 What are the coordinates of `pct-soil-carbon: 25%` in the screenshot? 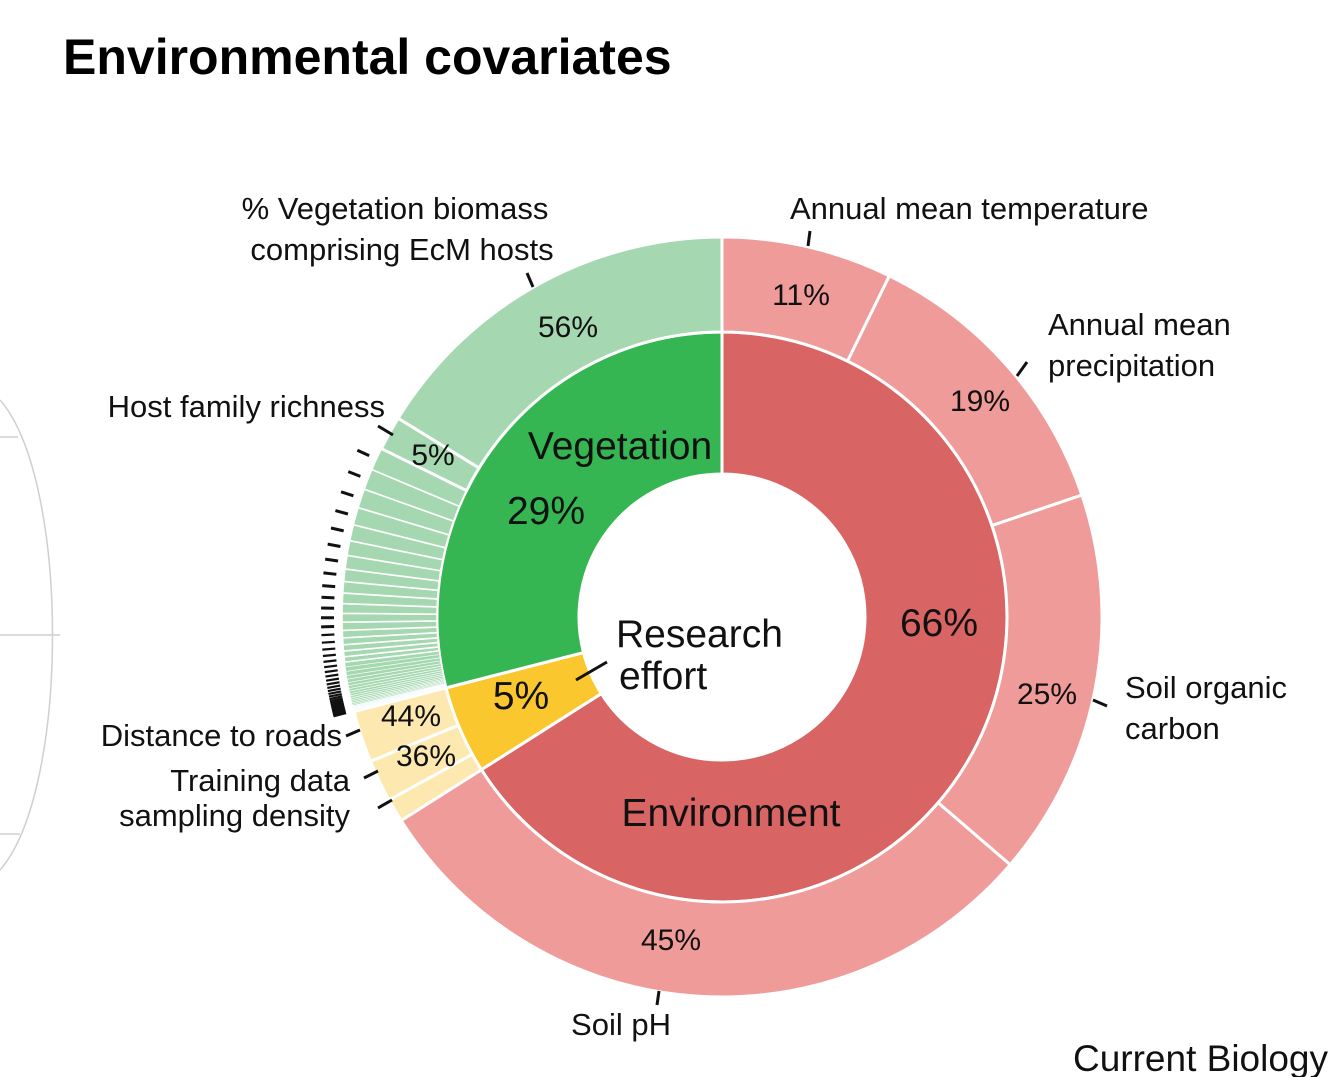 It's located at (1047, 694).